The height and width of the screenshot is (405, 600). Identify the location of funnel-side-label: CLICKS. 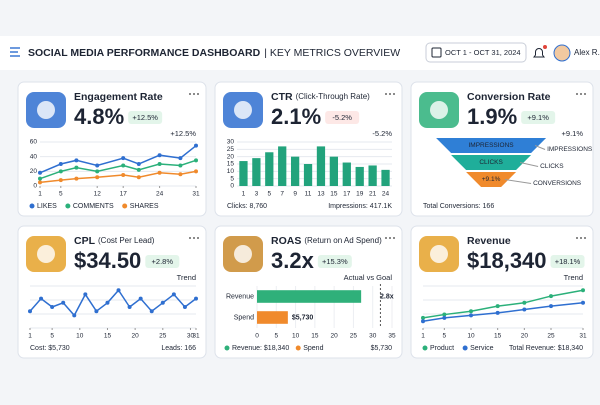
(552, 166).